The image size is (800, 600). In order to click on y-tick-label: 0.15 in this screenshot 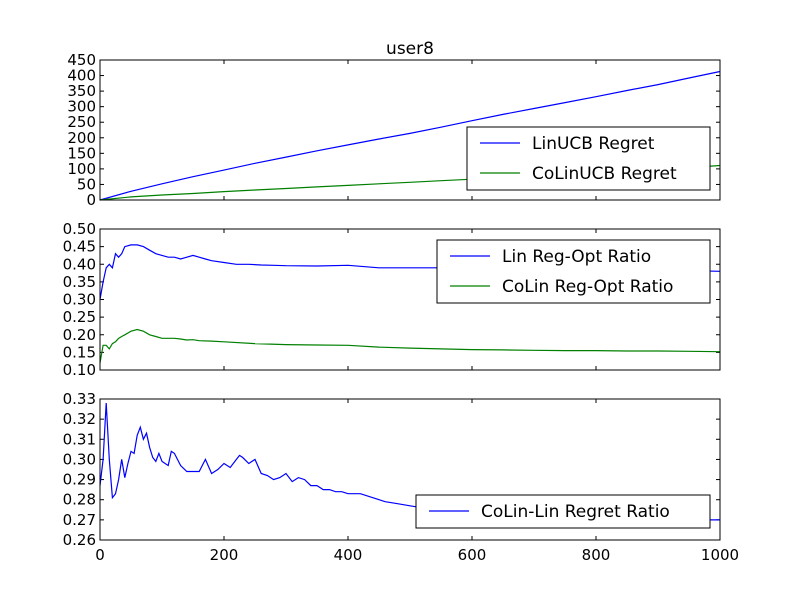, I will do `click(79, 352)`.